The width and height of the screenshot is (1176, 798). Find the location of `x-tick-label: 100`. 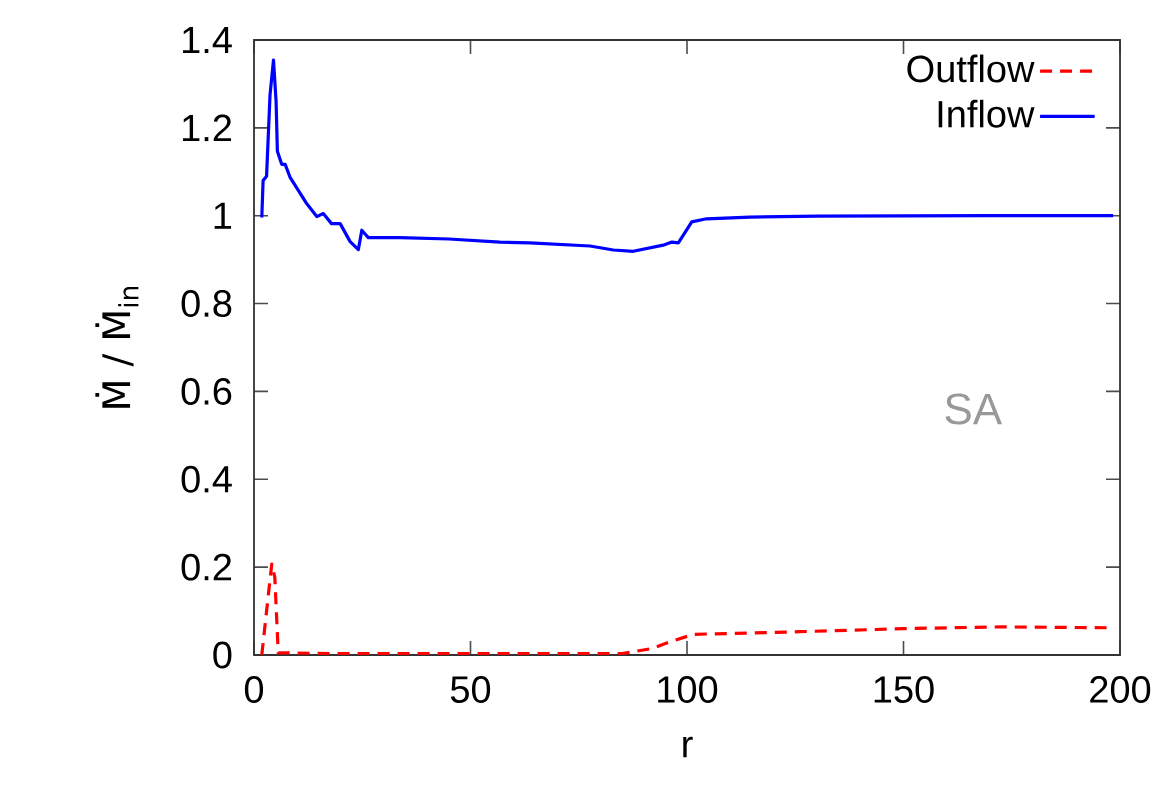

x-tick-label: 100 is located at coordinates (688, 689).